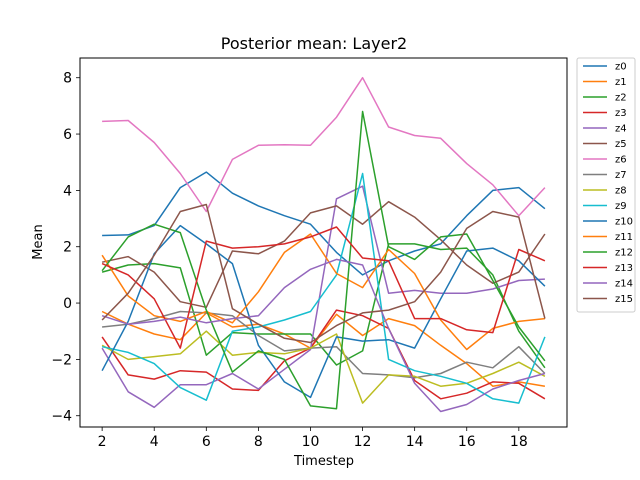 This screenshot has height=480, width=640. I want to click on series-line-z3, so click(323, 354).